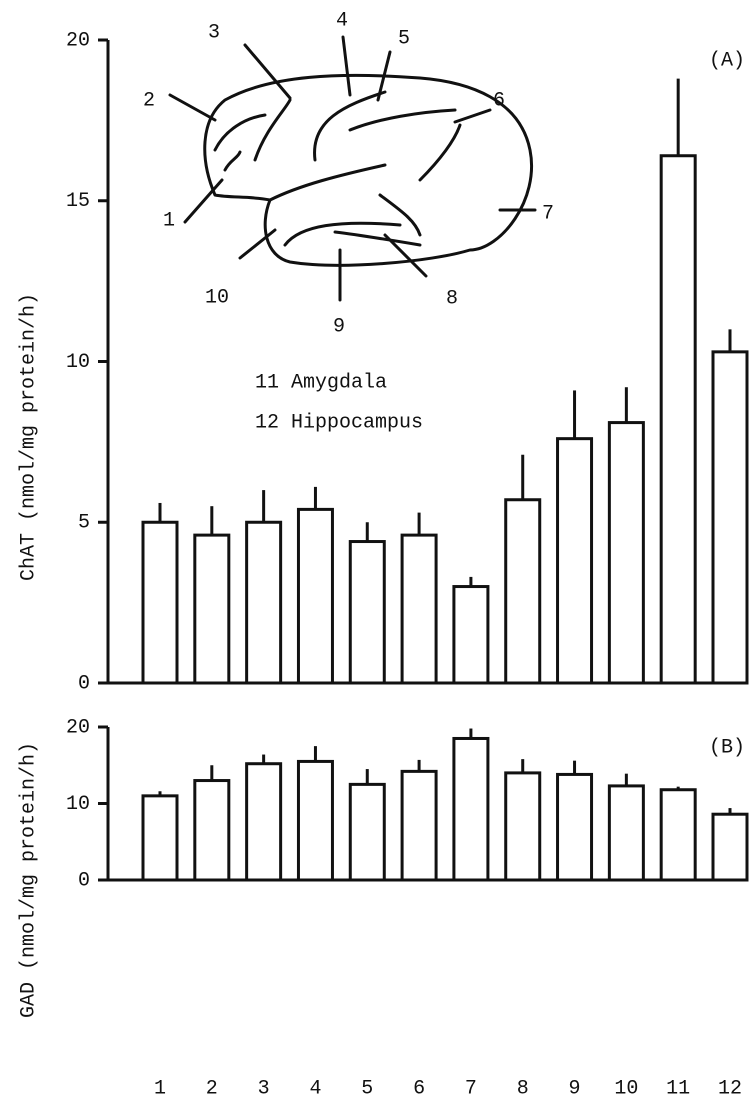  Describe the element at coordinates (321, 382) in the screenshot. I see `legend-text: 11 Amygdala` at that location.